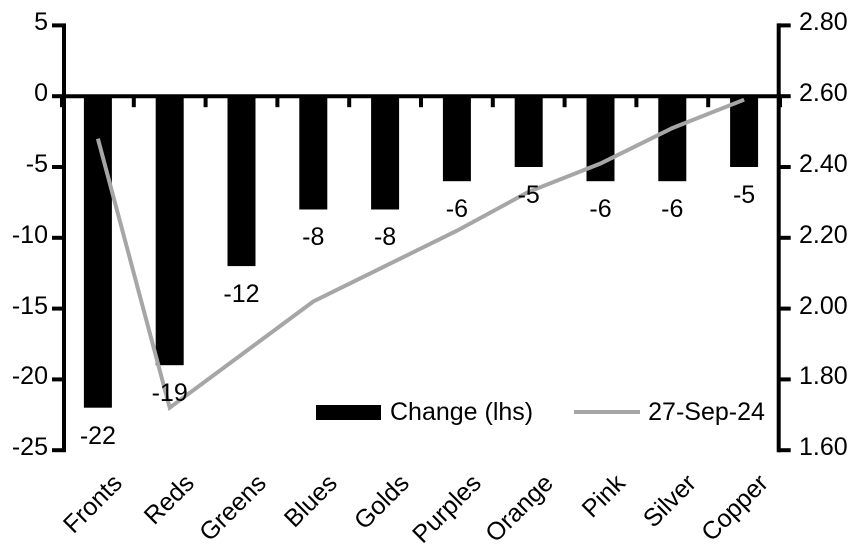 The width and height of the screenshot is (852, 550). Describe the element at coordinates (607, 412) in the screenshot. I see `legend-line-swatch` at that location.